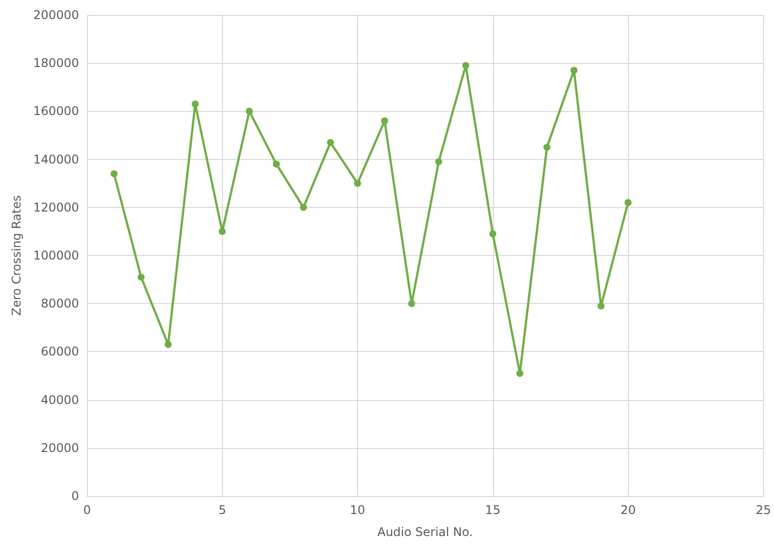  What do you see at coordinates (56, 159) in the screenshot?
I see `y-tick-label: 140000` at bounding box center [56, 159].